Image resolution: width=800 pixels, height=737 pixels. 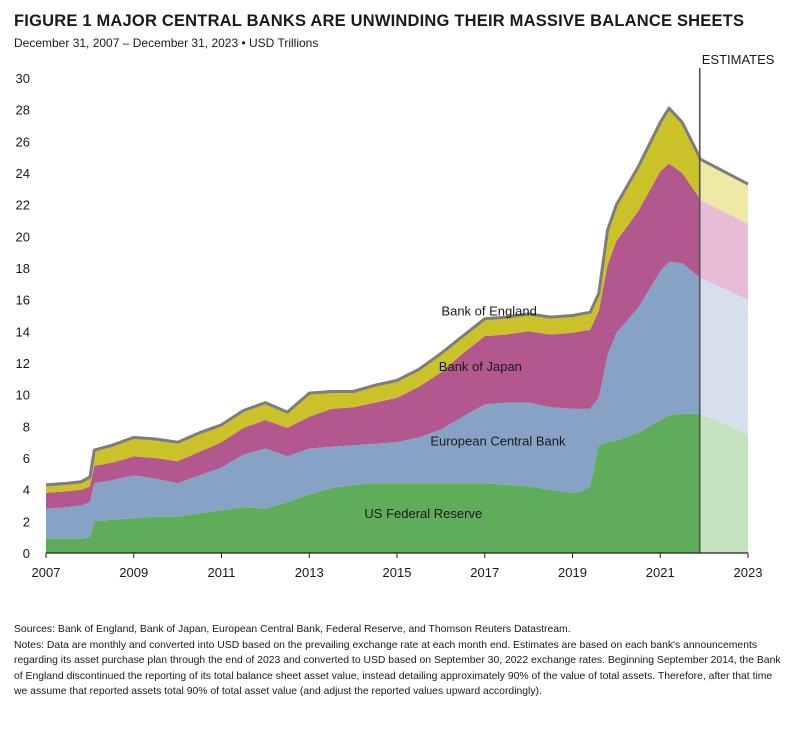 What do you see at coordinates (723, 356) in the screenshot?
I see `estimate-area-european-central-bank` at bounding box center [723, 356].